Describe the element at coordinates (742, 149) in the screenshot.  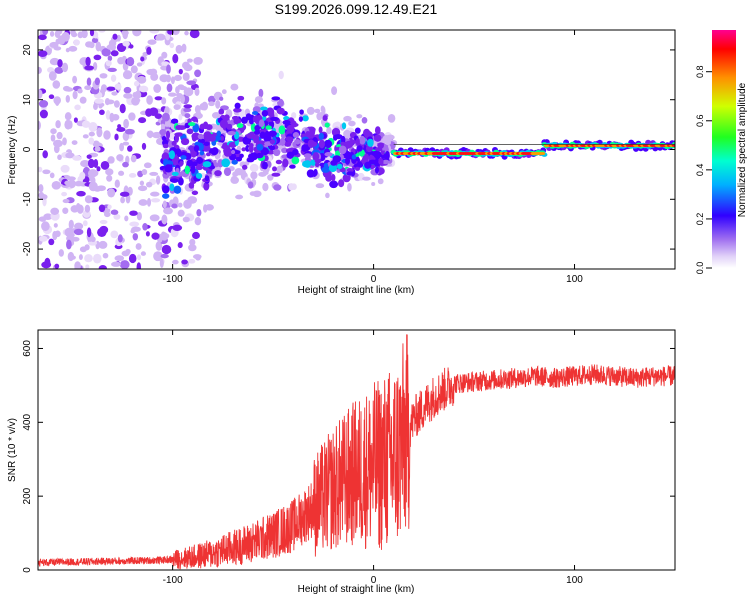
I see `colorbar-label: Normalized spectral amplitude` at that location.